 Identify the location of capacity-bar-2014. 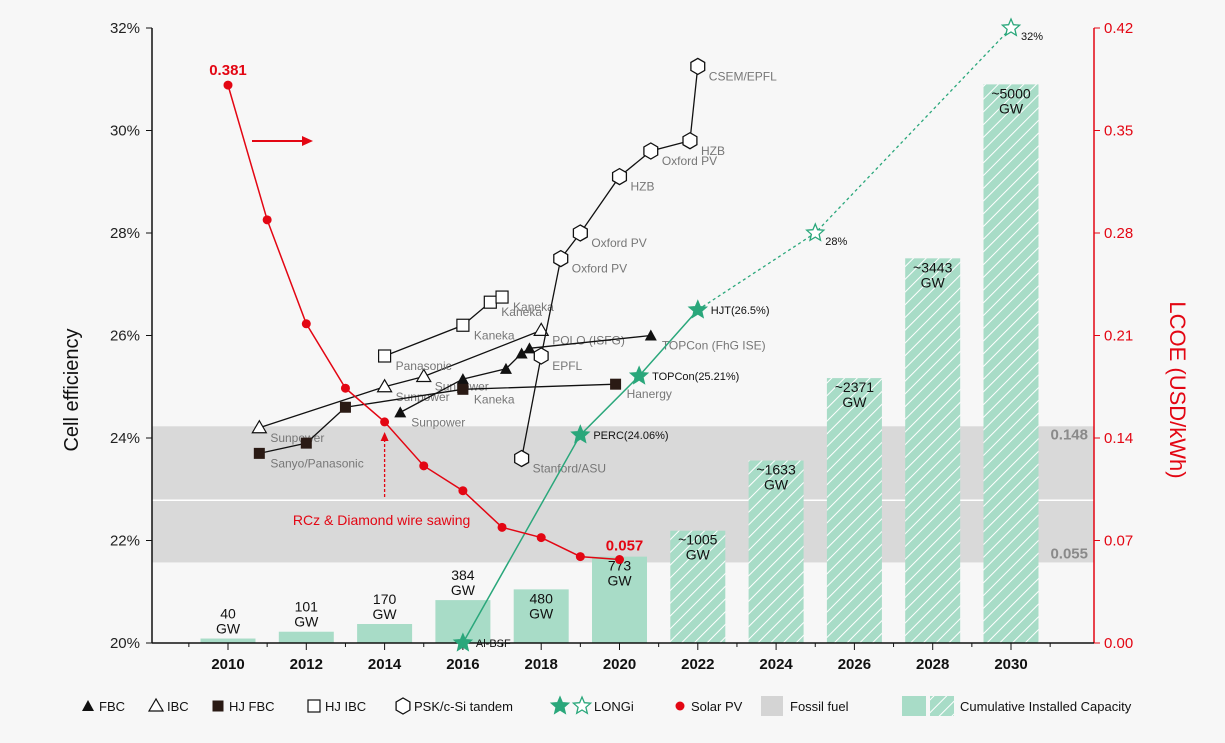
(385, 633).